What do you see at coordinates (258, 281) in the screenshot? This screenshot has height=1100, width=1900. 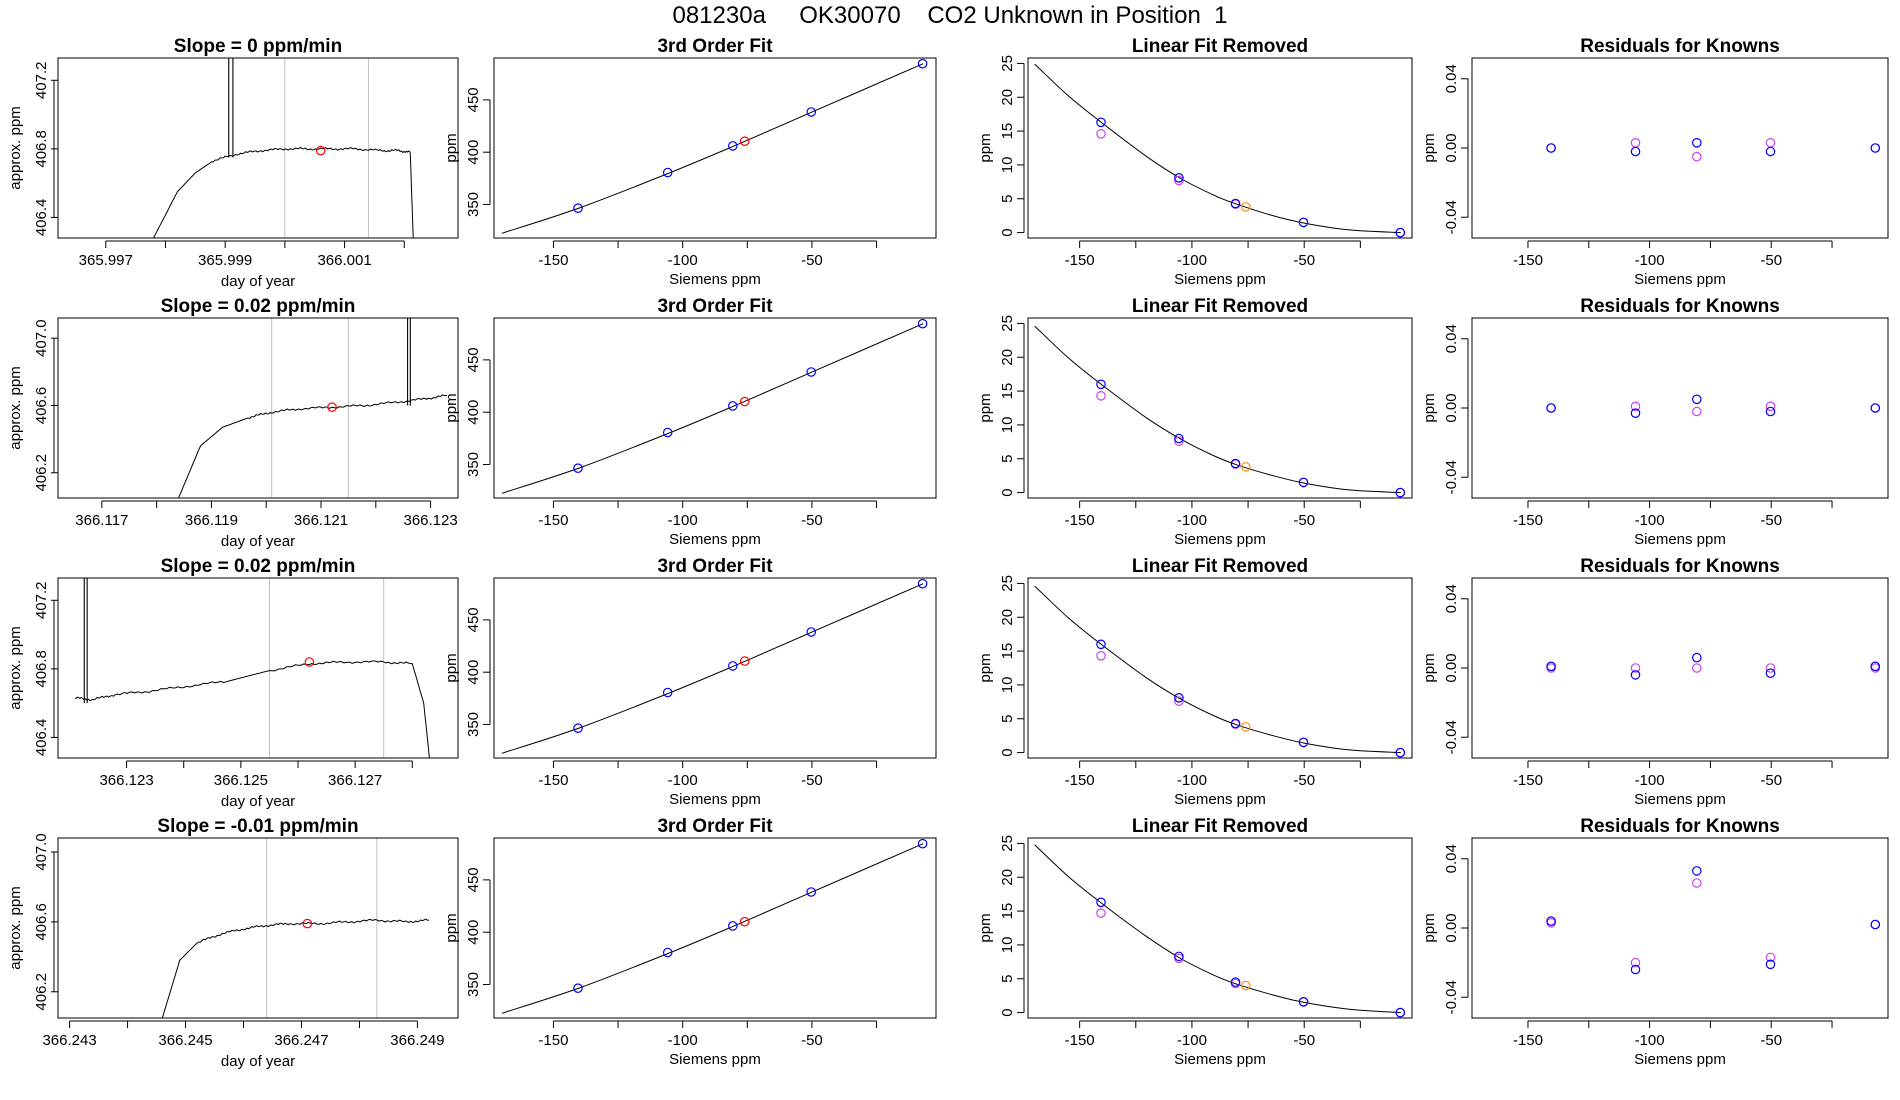 I see `x-axis-label: day of year` at bounding box center [258, 281].